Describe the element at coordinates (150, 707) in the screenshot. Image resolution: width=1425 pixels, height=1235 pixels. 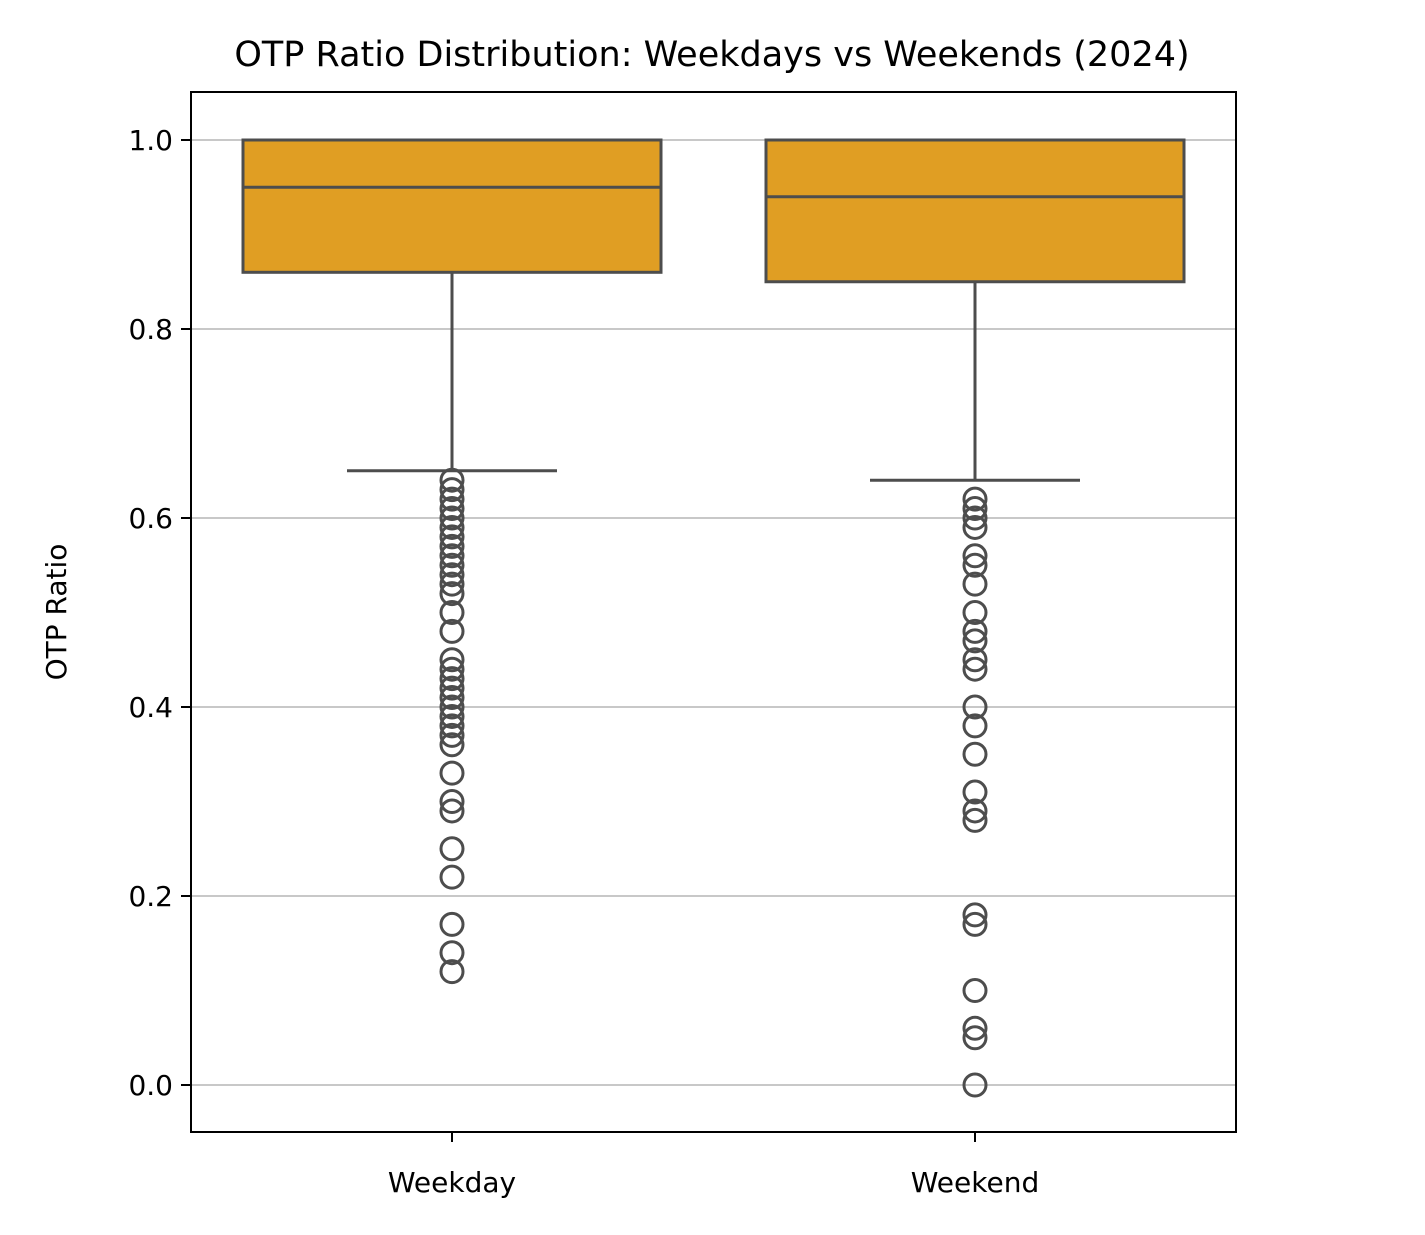
I see `y-tick-label: 0.4` at that location.